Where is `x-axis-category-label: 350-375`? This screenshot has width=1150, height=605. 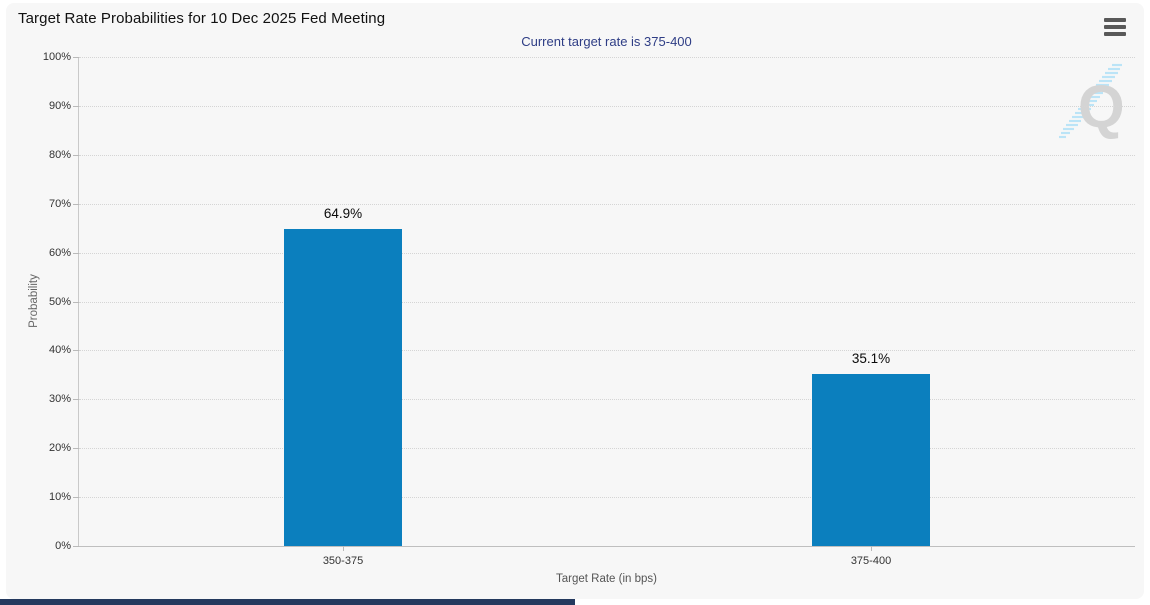 x-axis-category-label: 350-375 is located at coordinates (343, 561).